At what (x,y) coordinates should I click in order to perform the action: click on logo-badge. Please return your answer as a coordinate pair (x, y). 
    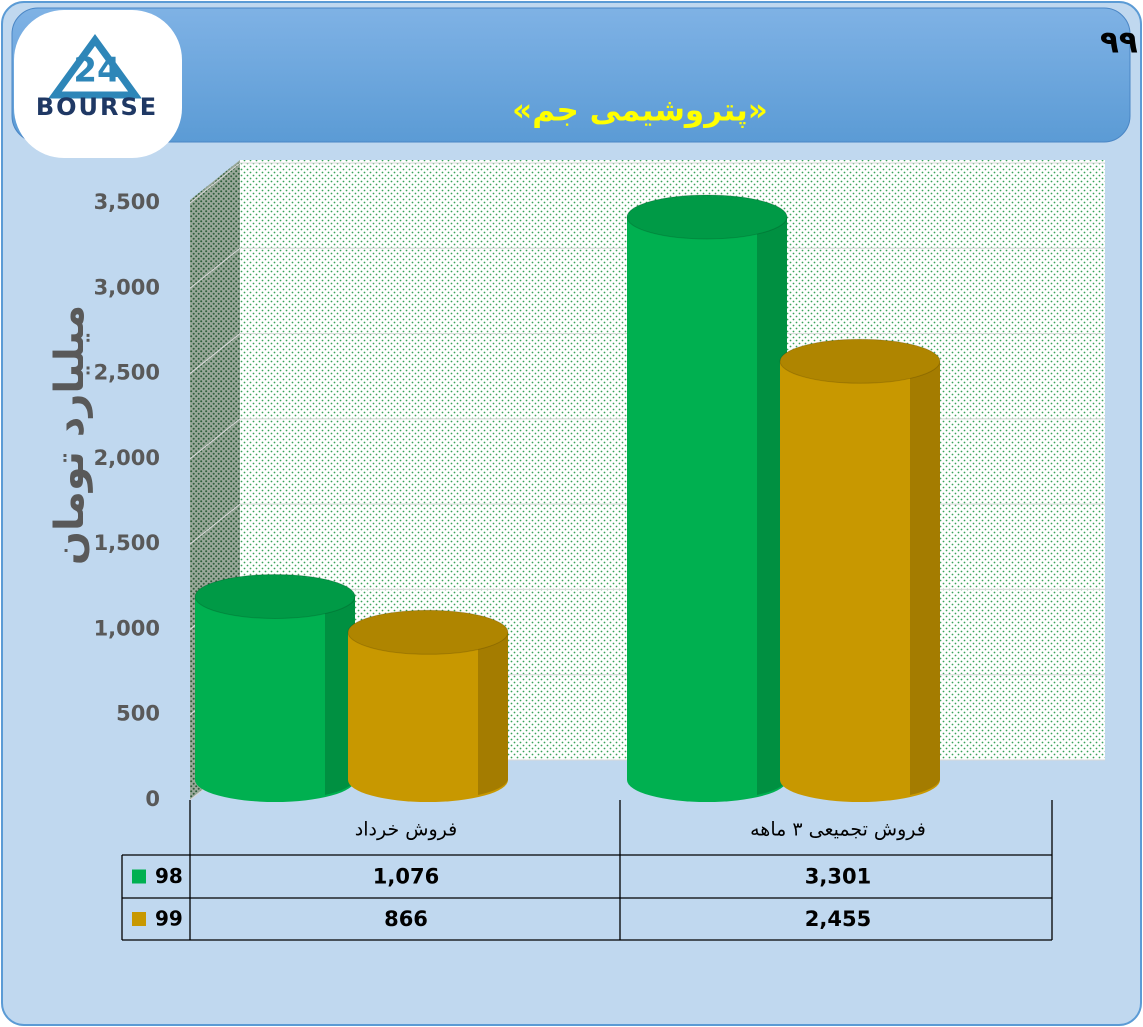
    Looking at the image, I should click on (98, 84).